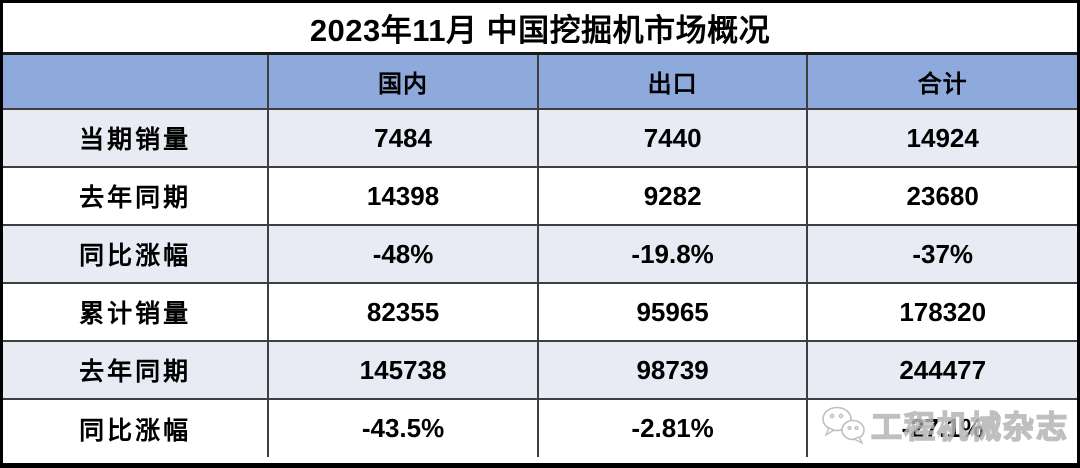 This screenshot has height=468, width=1080. What do you see at coordinates (942, 312) in the screenshot?
I see `cell-total: 178320` at bounding box center [942, 312].